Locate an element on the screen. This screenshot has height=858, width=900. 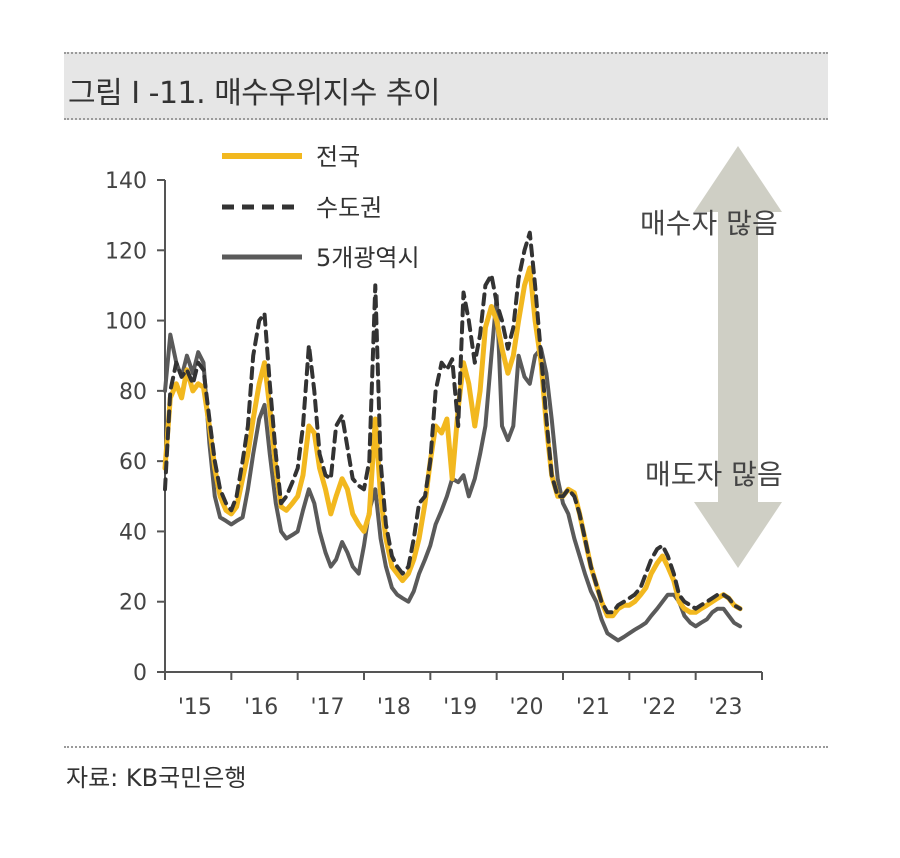
x-tick-label: '16 is located at coordinates (261, 707).